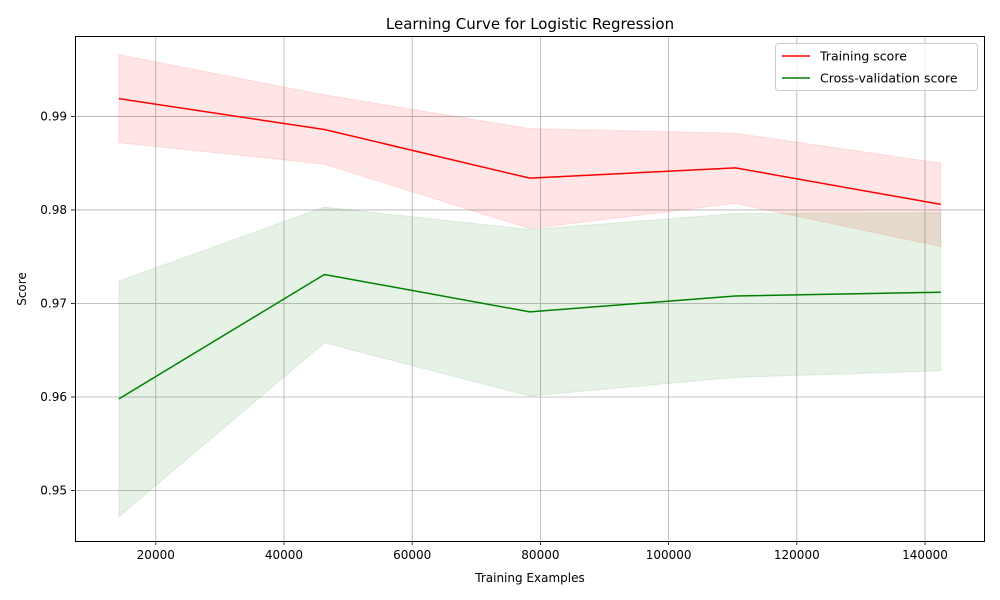 The image size is (1000, 600). What do you see at coordinates (53, 210) in the screenshot?
I see `y-tick-label: 0.98` at bounding box center [53, 210].